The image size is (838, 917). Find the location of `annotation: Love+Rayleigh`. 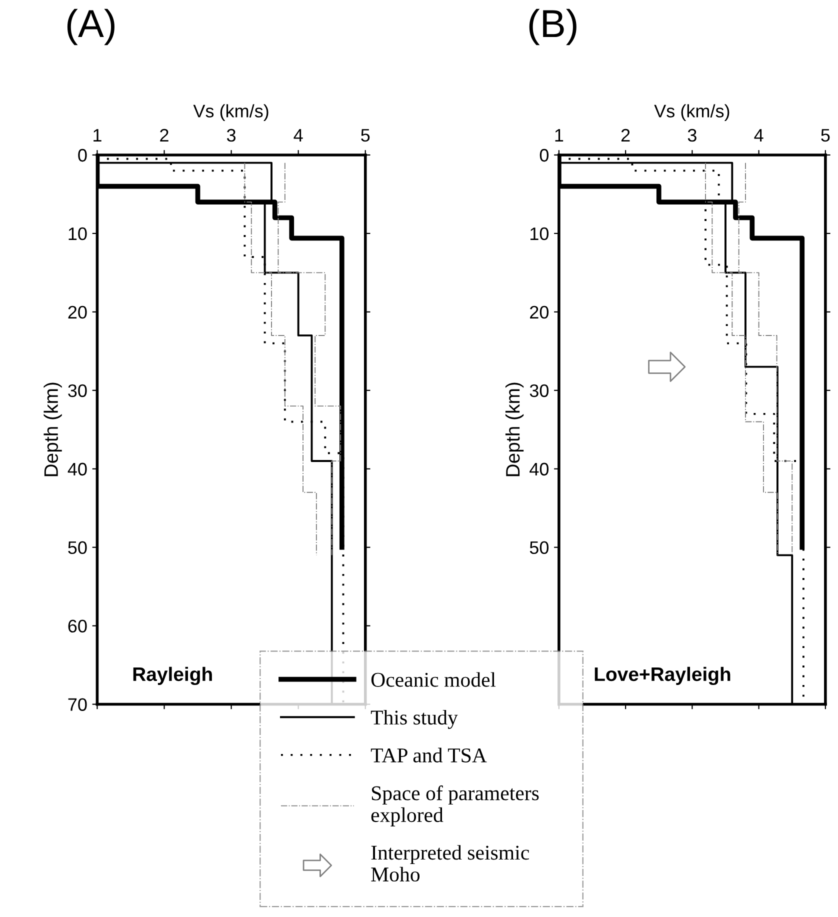

annotation: Love+Rayleigh is located at coordinates (662, 676).